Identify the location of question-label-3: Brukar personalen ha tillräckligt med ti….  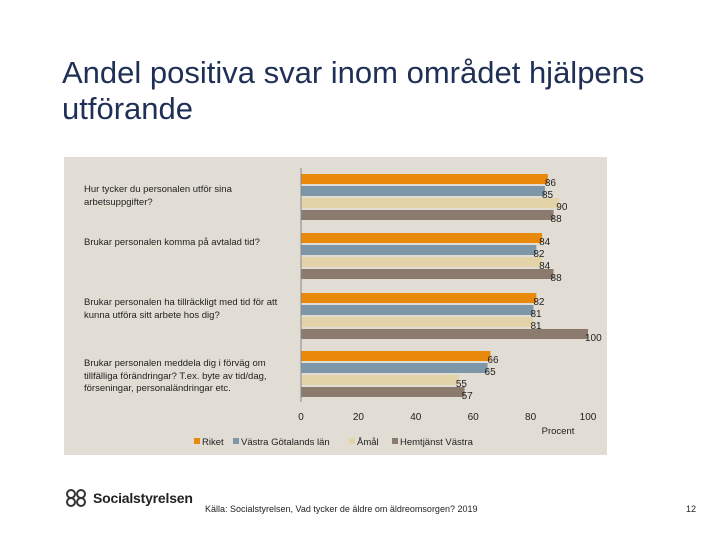
(181, 309).